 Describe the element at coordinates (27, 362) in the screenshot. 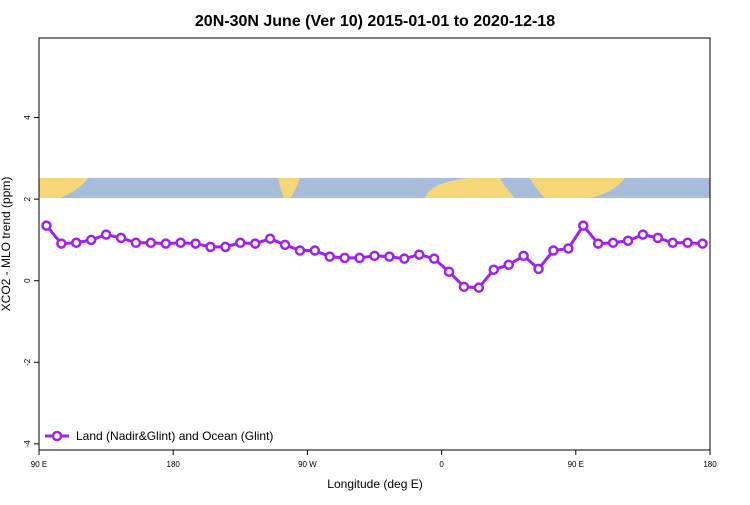

I see `y-tick-label: -2` at that location.